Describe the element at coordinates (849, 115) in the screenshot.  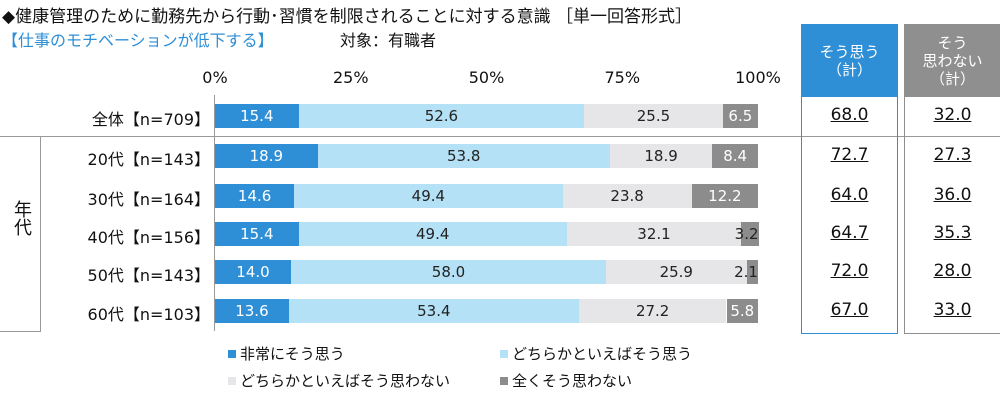
I see `agree-total-value: 68.0` at that location.